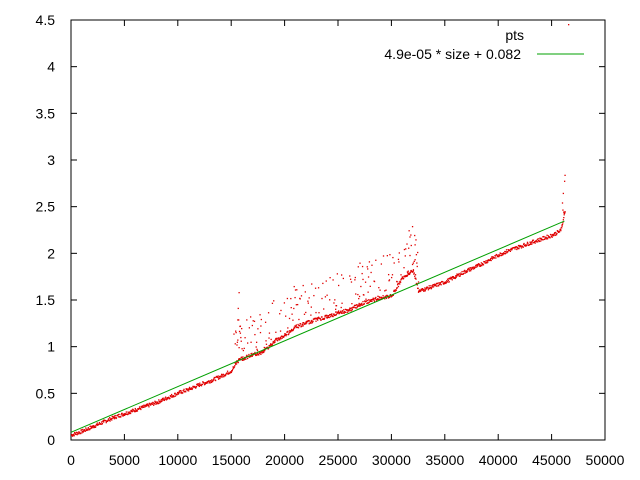 The image size is (640, 480). What do you see at coordinates (452, 54) in the screenshot?
I see `legend-label-fit: 4.9e-05 * size + 0.082` at bounding box center [452, 54].